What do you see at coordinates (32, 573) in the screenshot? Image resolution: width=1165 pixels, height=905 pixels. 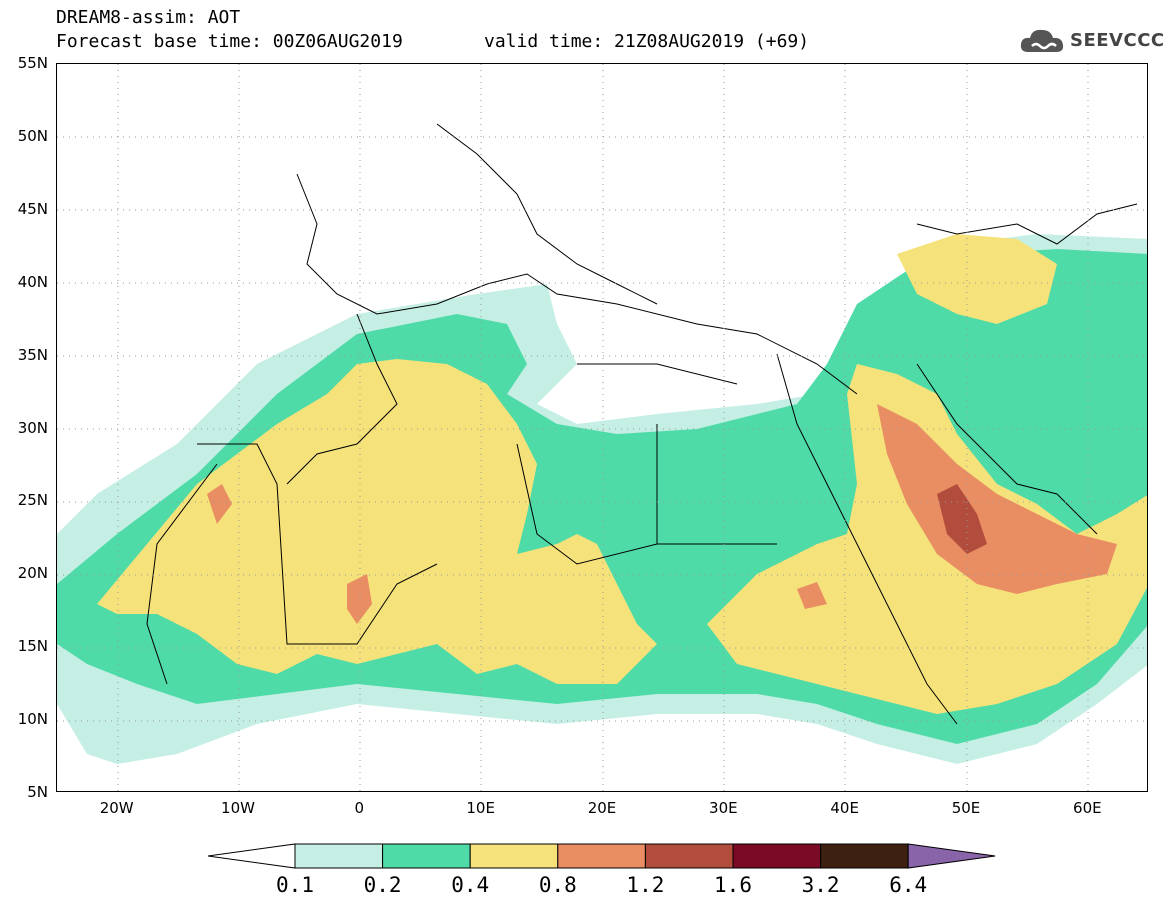 I see `lat-label: 20N` at bounding box center [32, 573].